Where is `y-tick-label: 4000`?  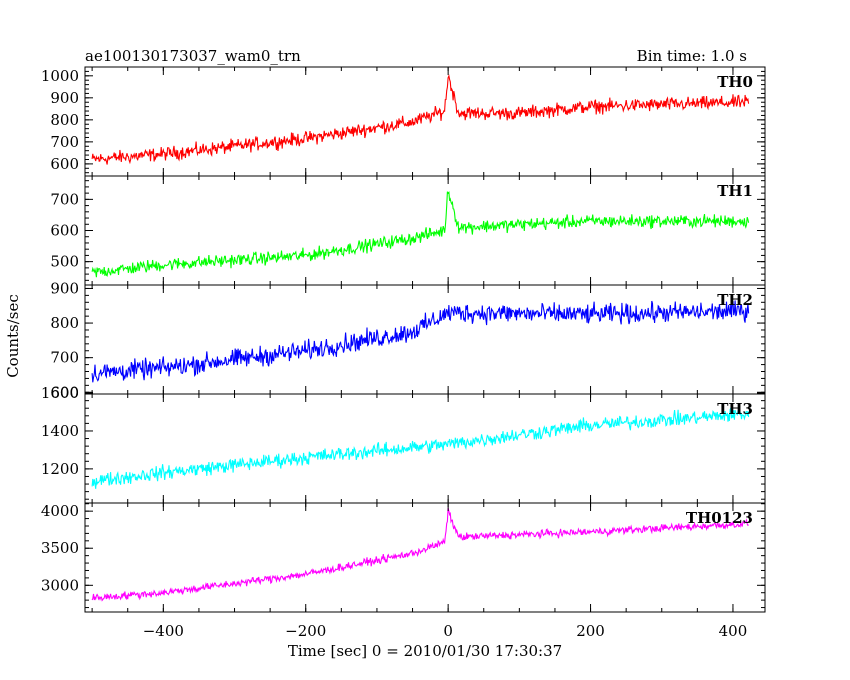
y-tick-label: 4000 is located at coordinates (60, 511).